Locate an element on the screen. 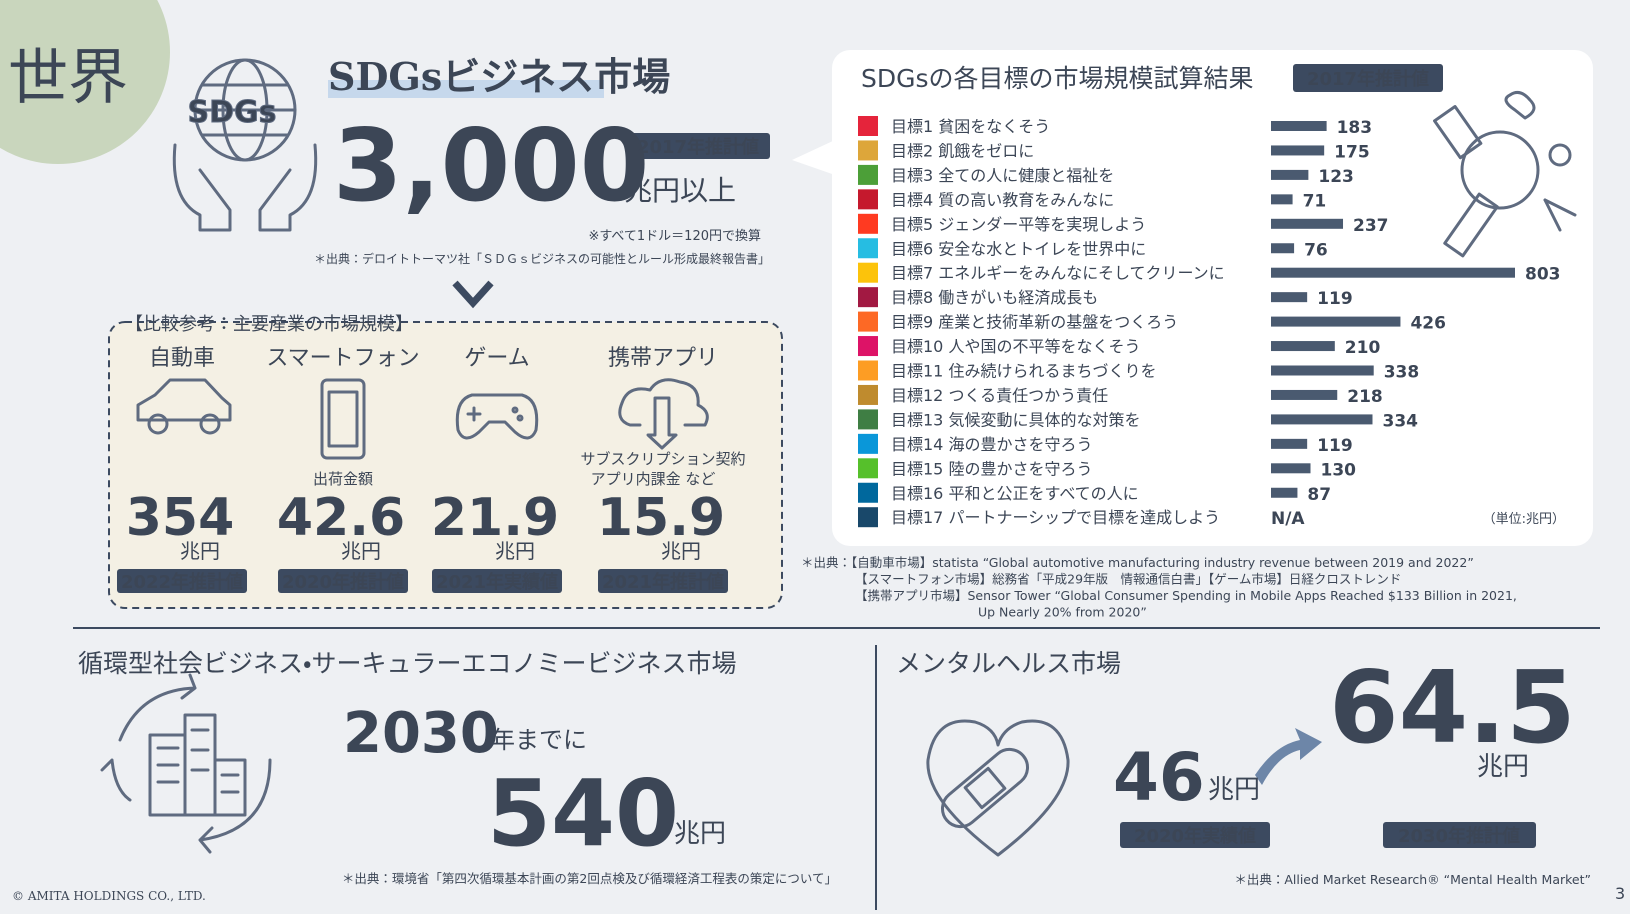  item-note: 出荷金額 is located at coordinates (343, 479).